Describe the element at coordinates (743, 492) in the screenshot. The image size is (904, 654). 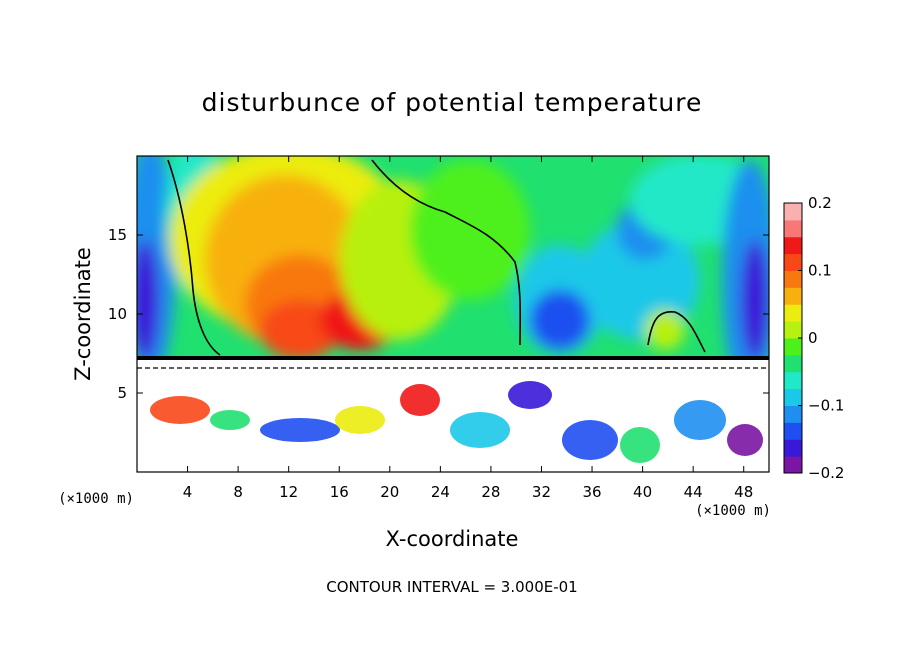
I see `x-tick-label: 48` at that location.